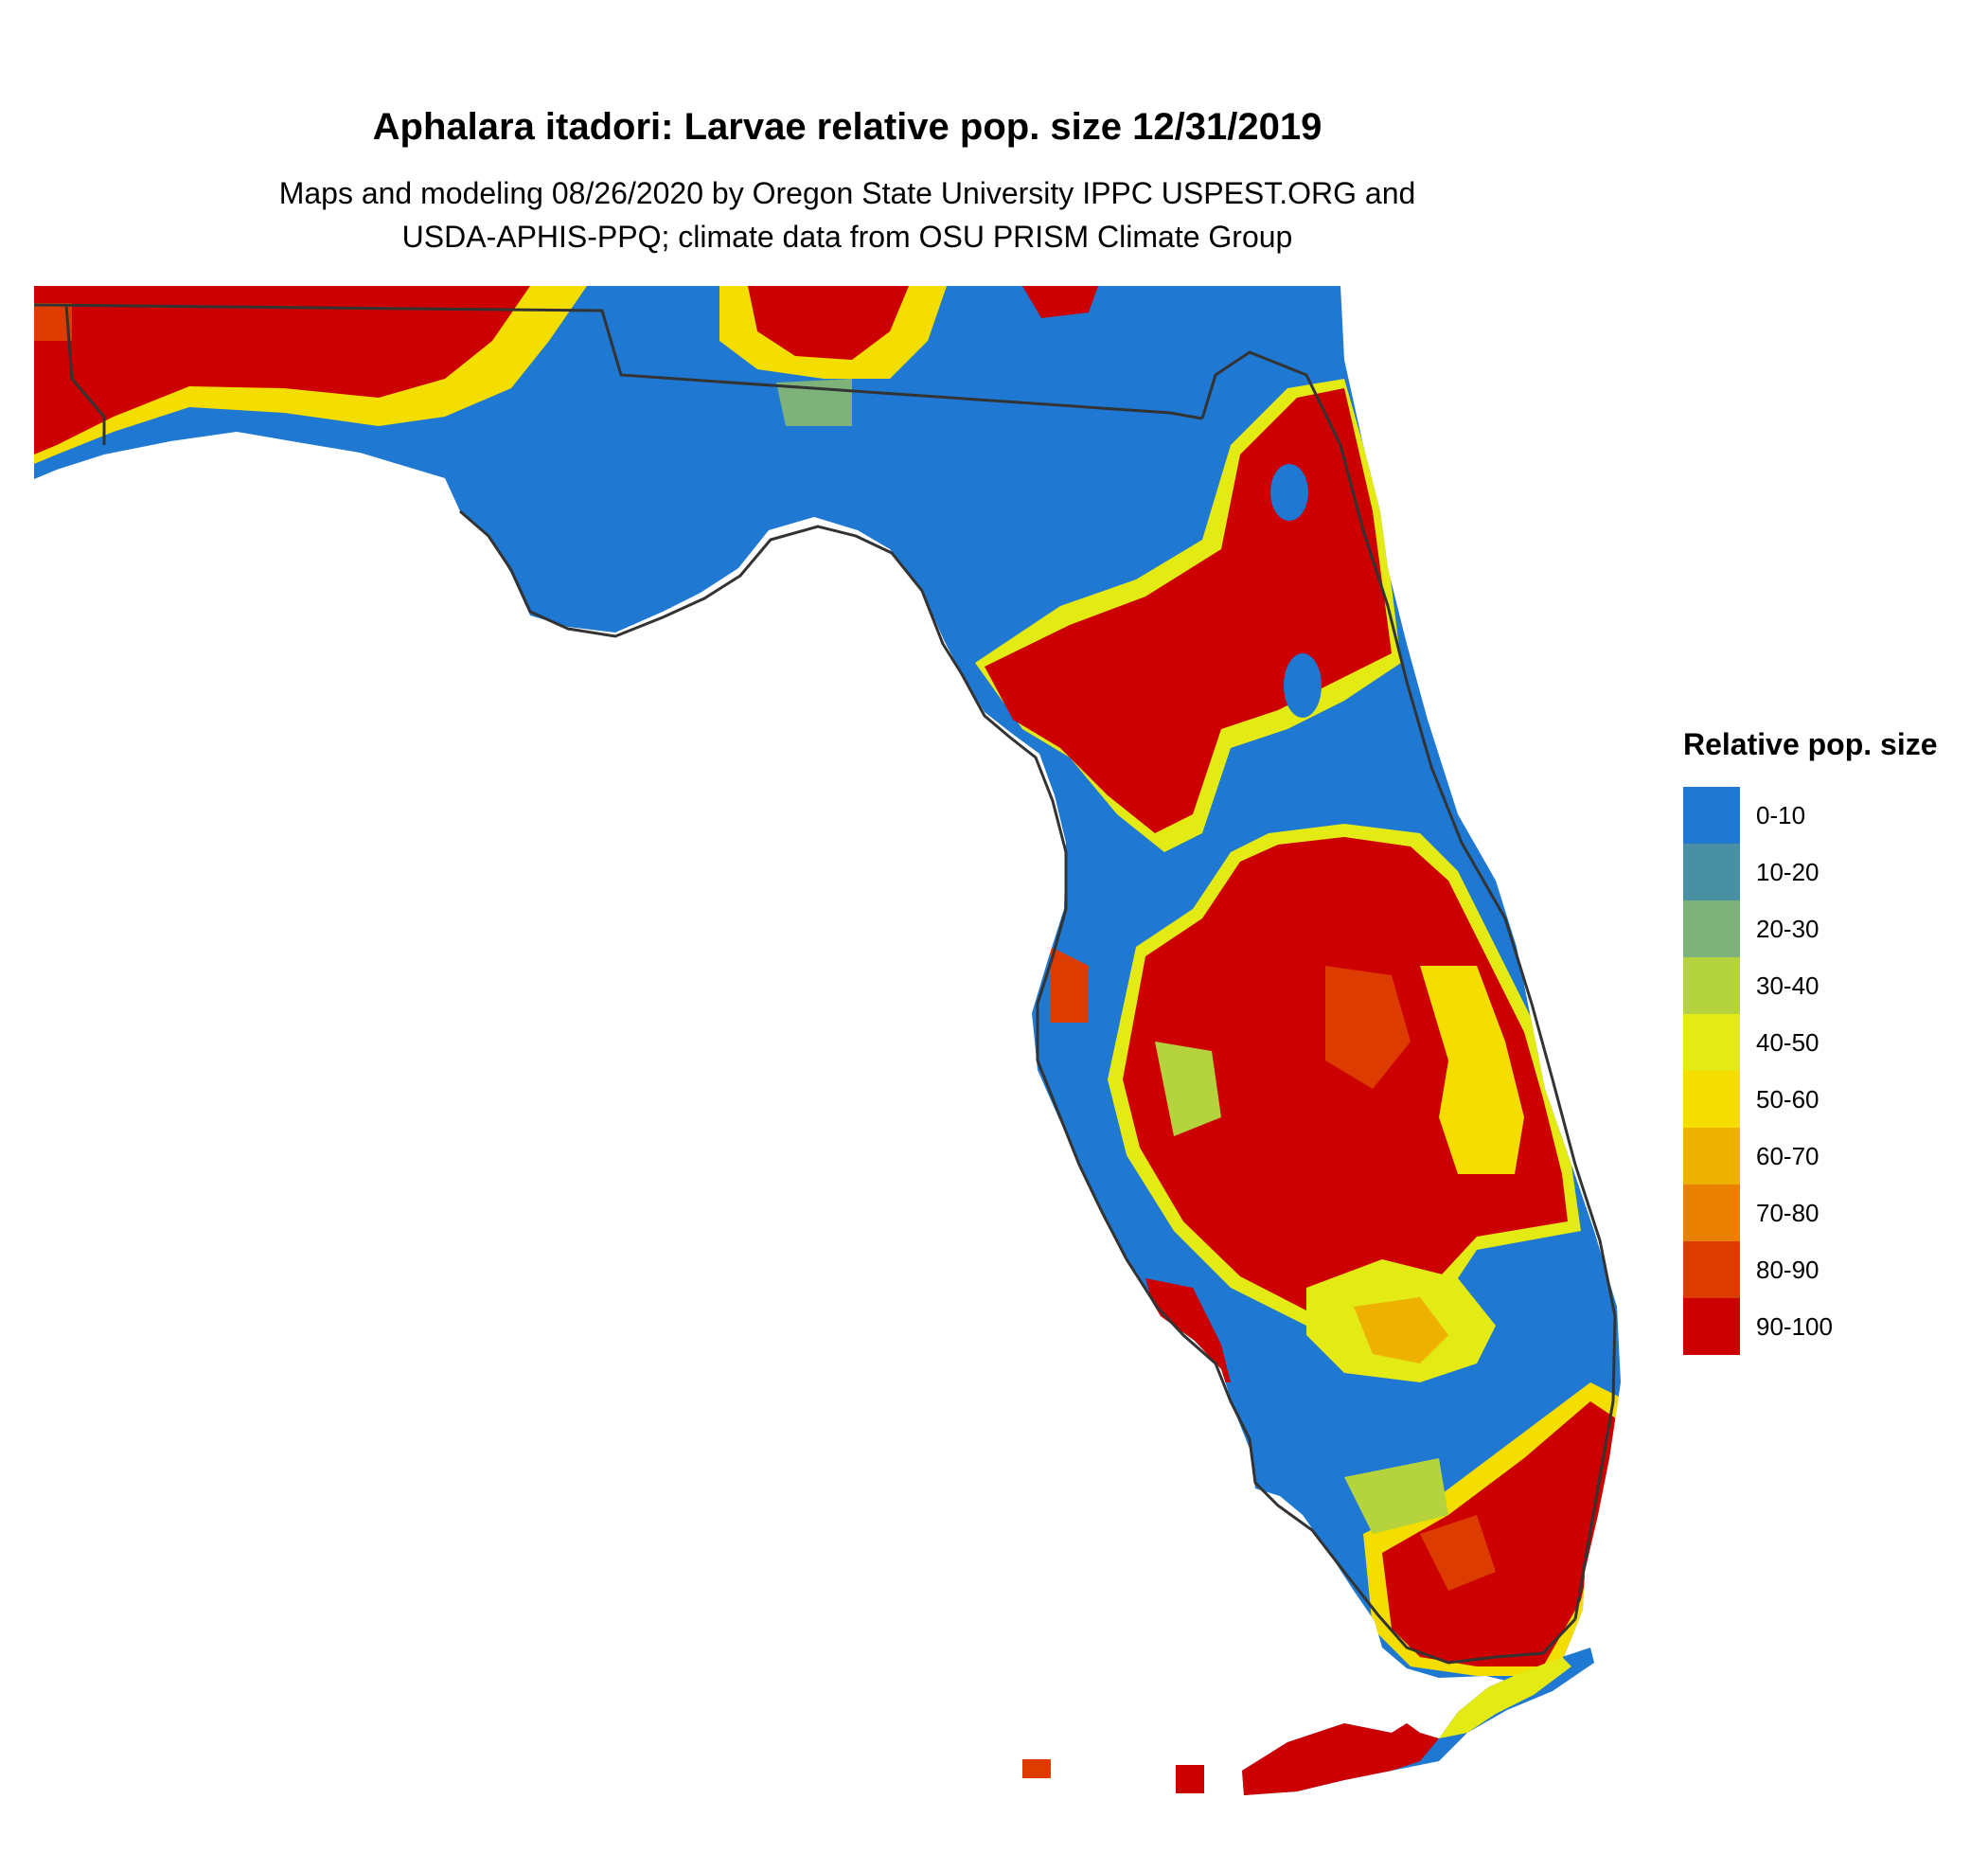  What do you see at coordinates (1787, 1155) in the screenshot?
I see `legend-label: 60-70` at bounding box center [1787, 1155].